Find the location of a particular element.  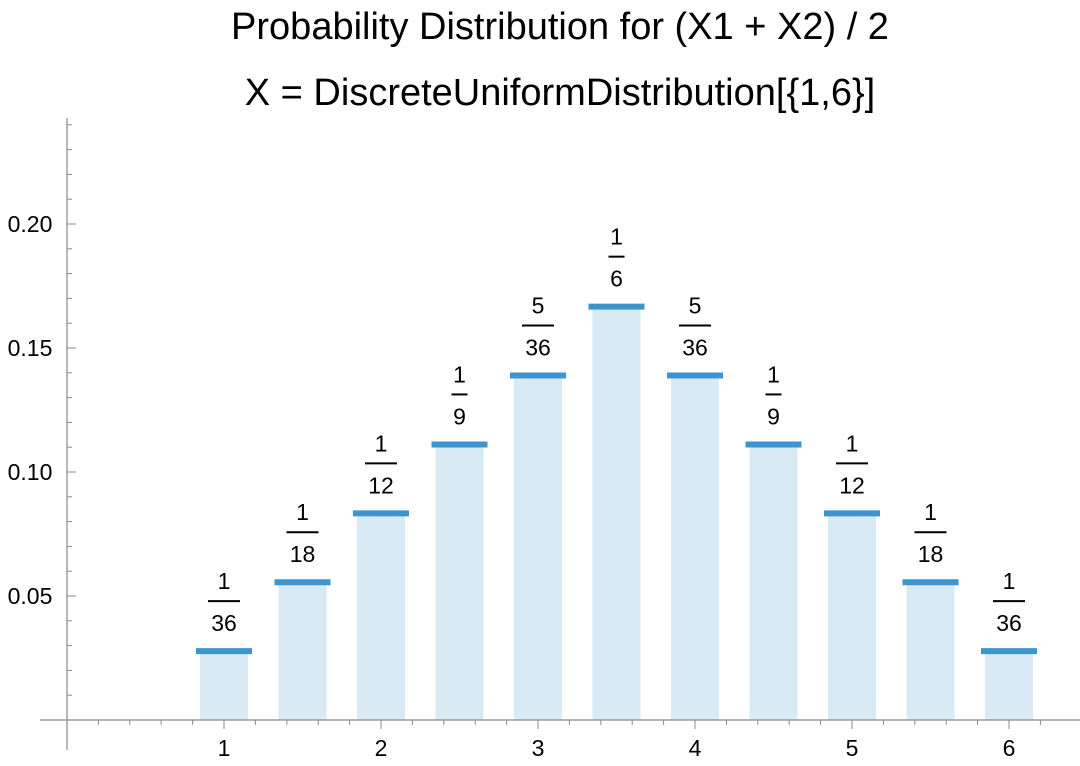

x-tick-label: 3 is located at coordinates (538, 748).